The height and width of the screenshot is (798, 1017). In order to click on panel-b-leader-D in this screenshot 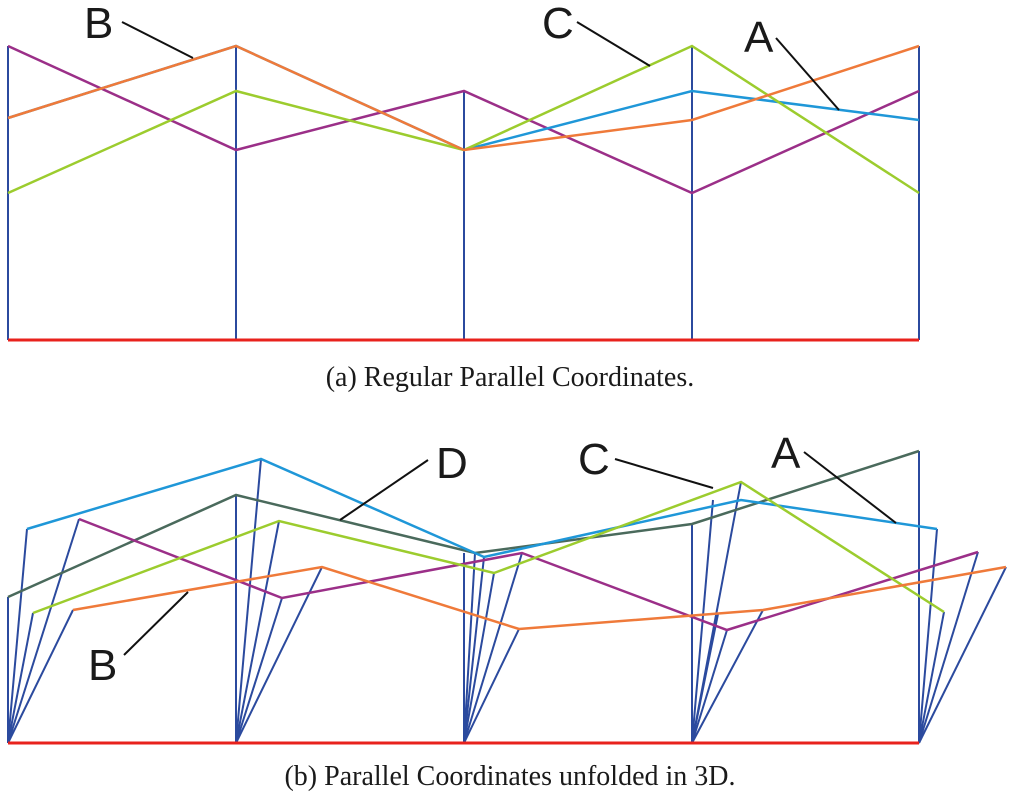, I will do `click(384, 490)`.